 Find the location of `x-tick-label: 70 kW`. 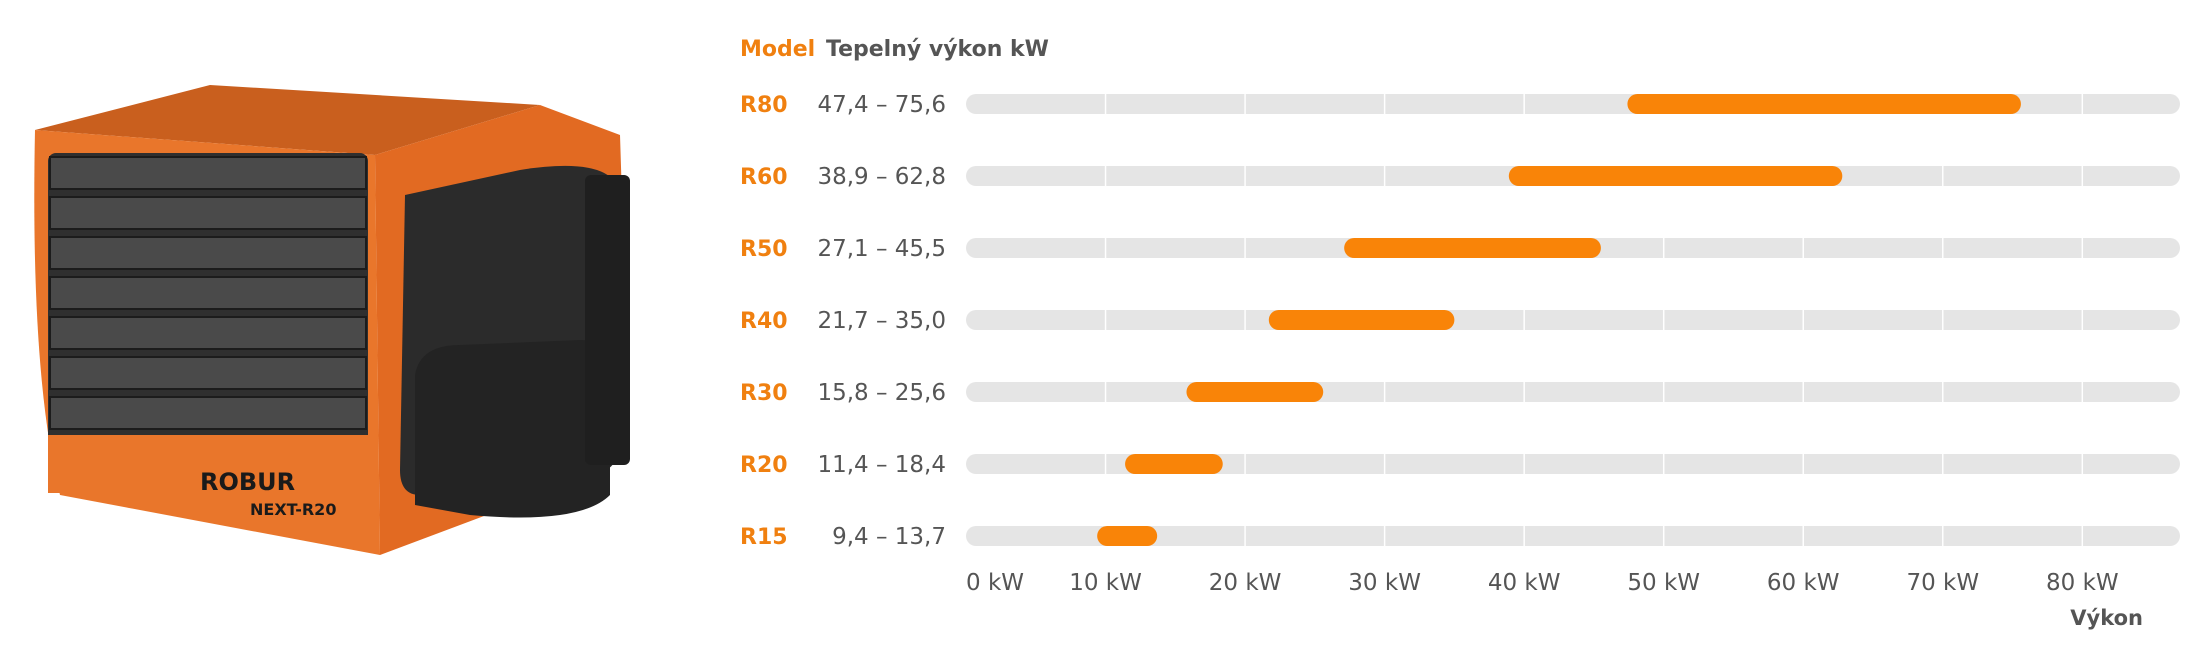

x-tick-label: 70 kW is located at coordinates (1942, 583).